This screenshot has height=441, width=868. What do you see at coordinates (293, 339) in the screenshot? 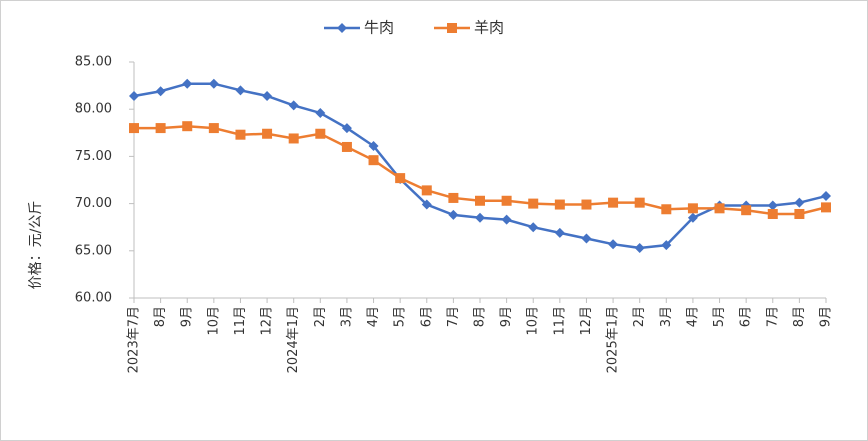
I see `x-tick-label: 2024年1月` at bounding box center [293, 339].